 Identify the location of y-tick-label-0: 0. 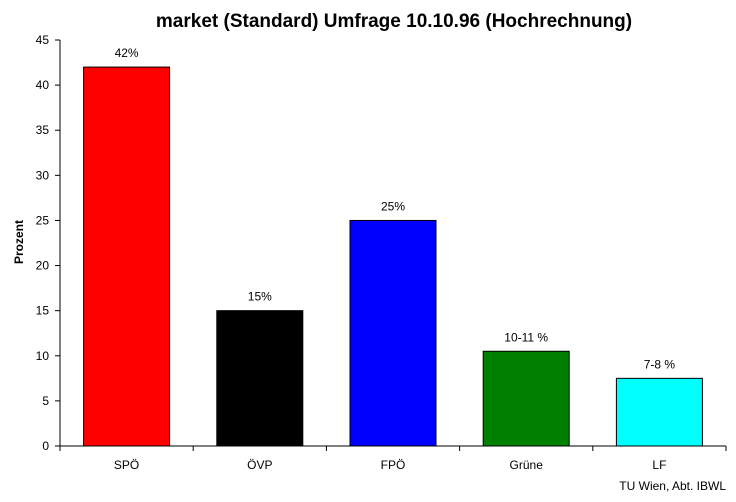
(45, 446).